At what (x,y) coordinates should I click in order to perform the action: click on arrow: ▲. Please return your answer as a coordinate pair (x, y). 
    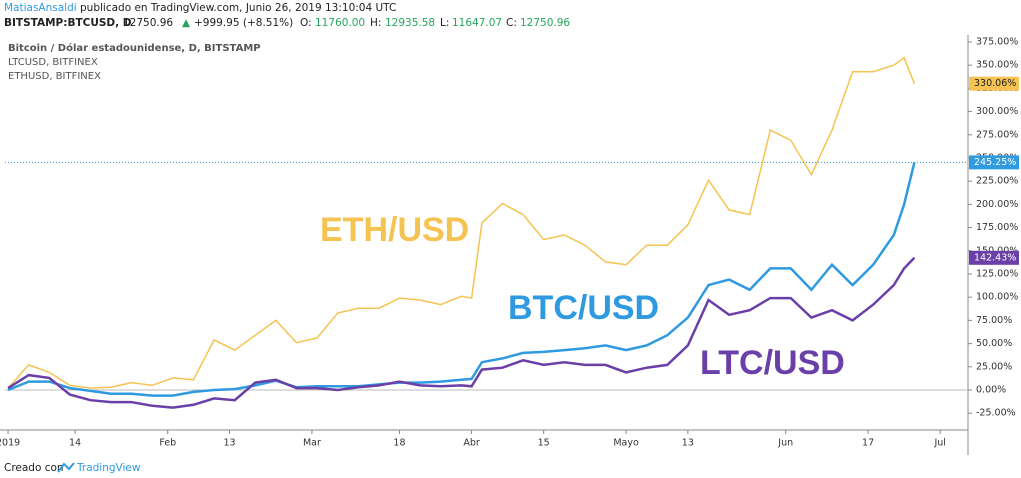
    Looking at the image, I should click on (186, 23).